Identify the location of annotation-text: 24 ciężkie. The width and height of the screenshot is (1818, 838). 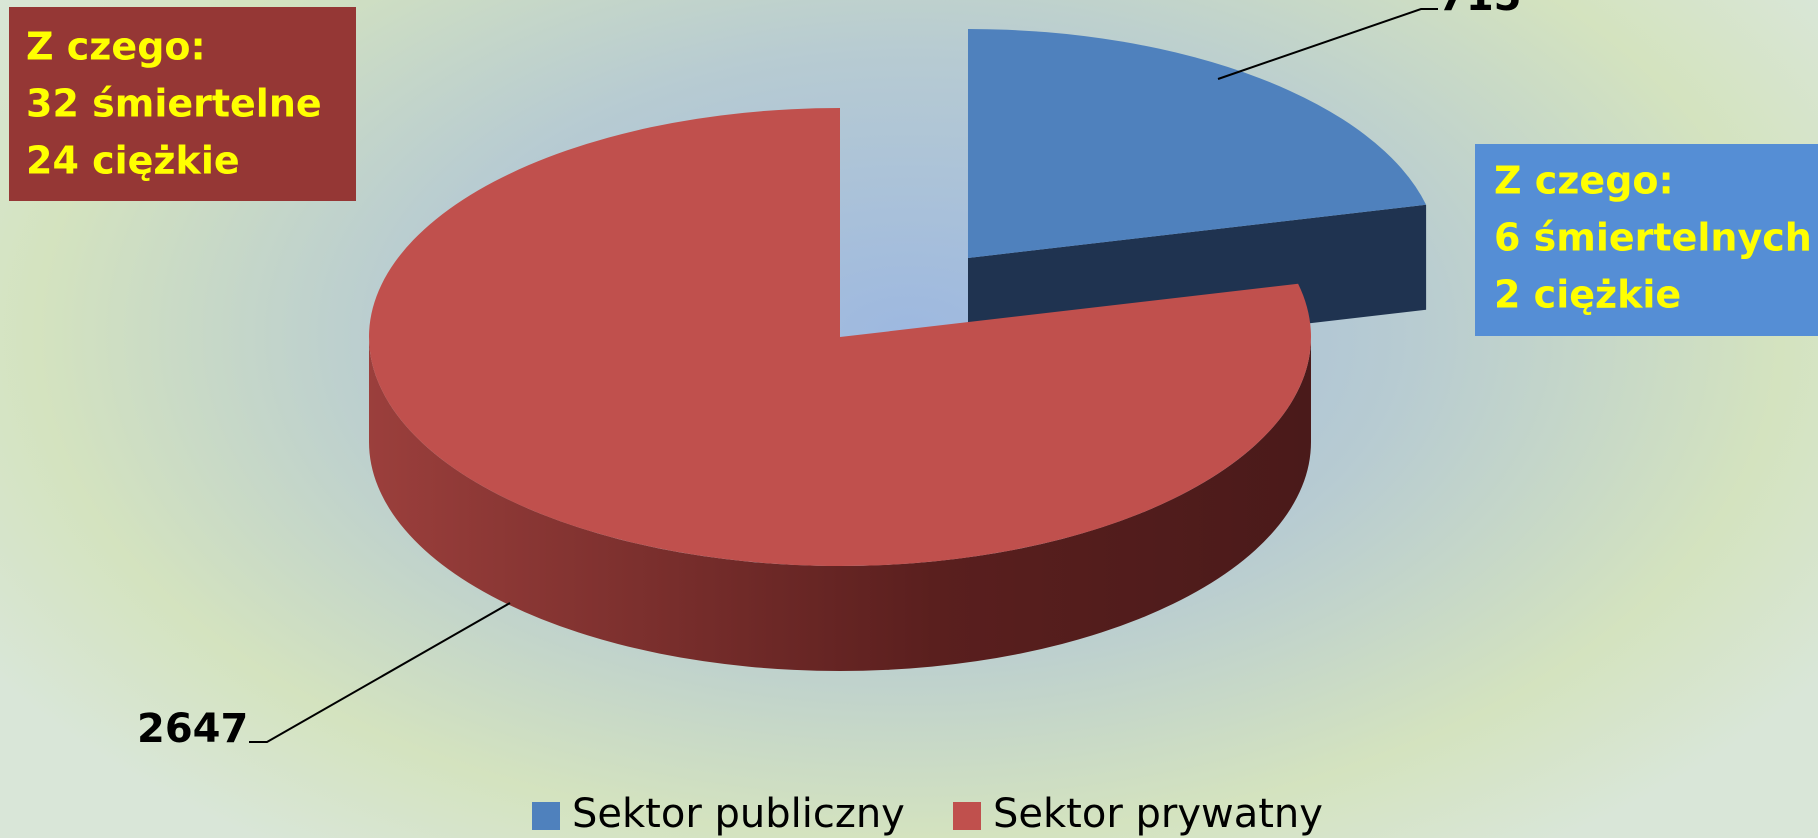
(133, 161).